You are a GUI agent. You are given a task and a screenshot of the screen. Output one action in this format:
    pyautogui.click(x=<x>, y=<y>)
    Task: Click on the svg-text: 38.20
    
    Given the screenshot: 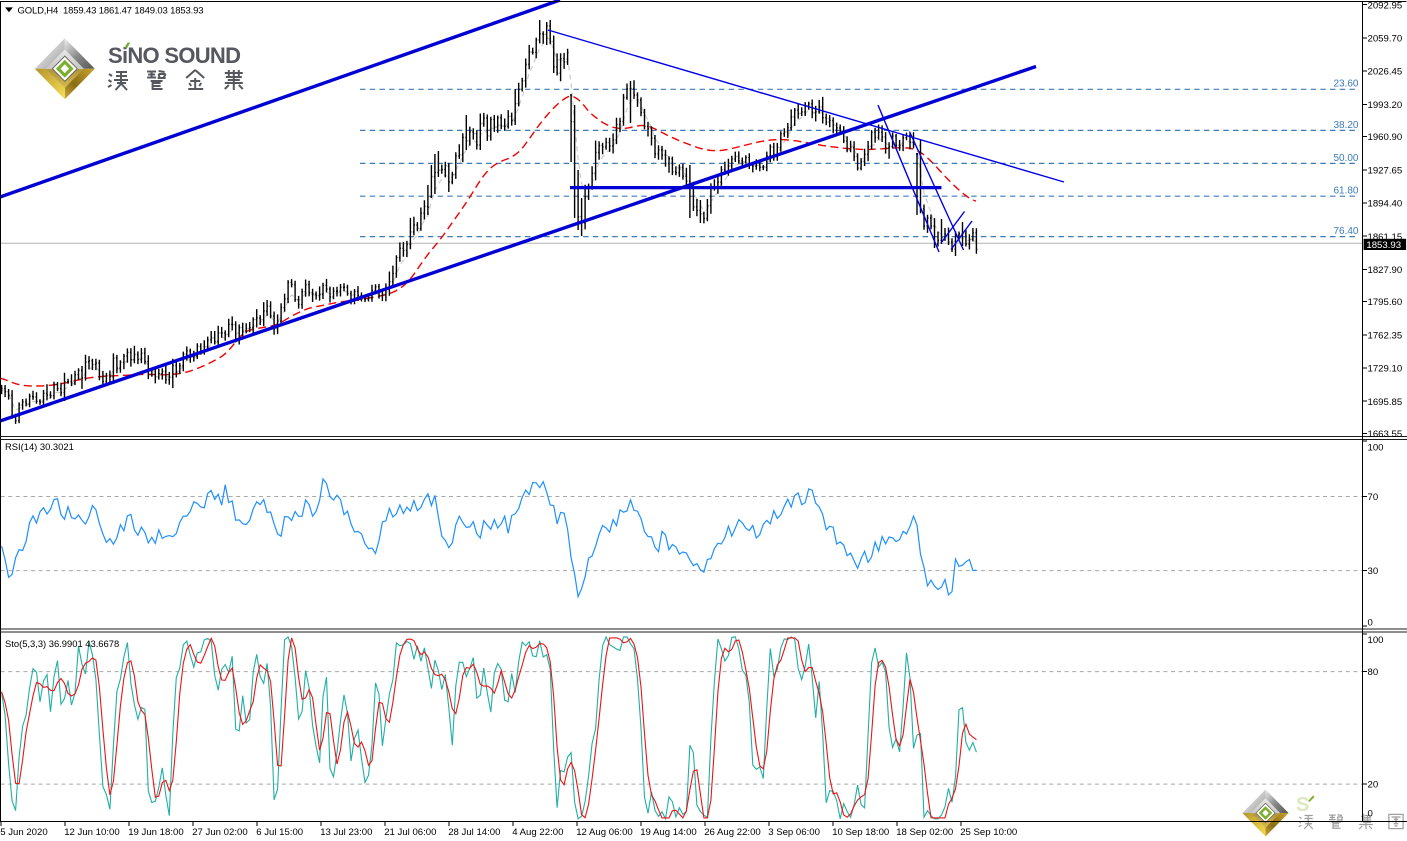 What is the action you would take?
    pyautogui.click(x=1345, y=125)
    